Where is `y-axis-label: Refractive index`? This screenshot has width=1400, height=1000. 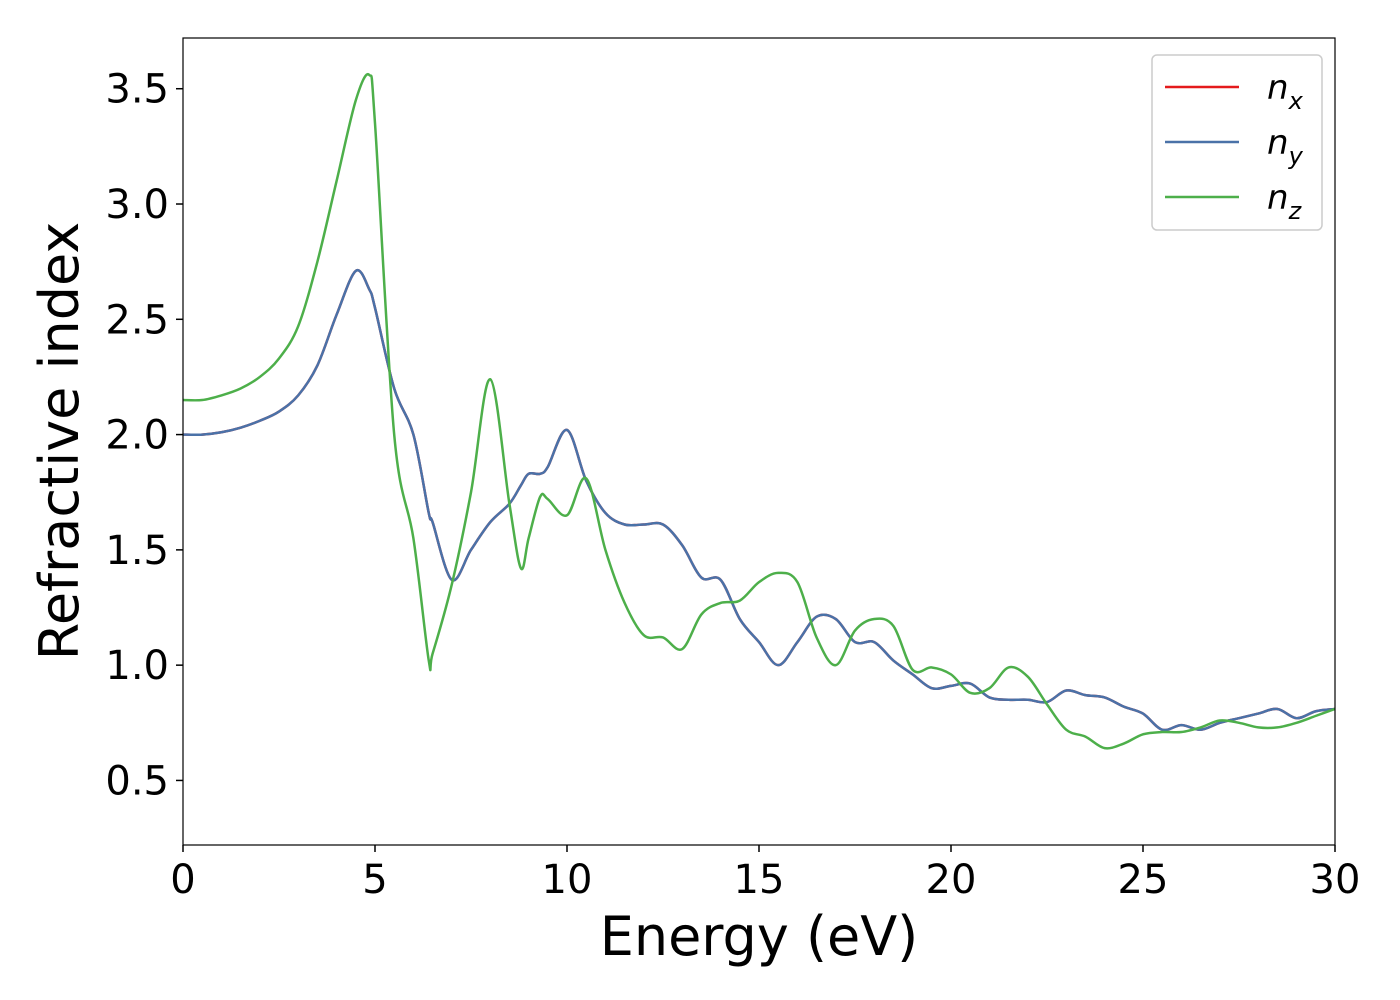 y-axis-label: Refractive index is located at coordinates (59, 441).